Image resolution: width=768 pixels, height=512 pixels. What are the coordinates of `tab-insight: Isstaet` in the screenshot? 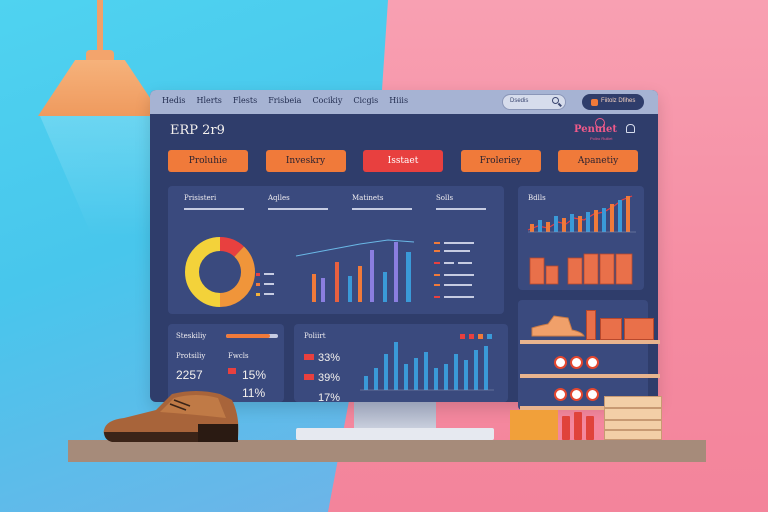 It's located at (403, 161).